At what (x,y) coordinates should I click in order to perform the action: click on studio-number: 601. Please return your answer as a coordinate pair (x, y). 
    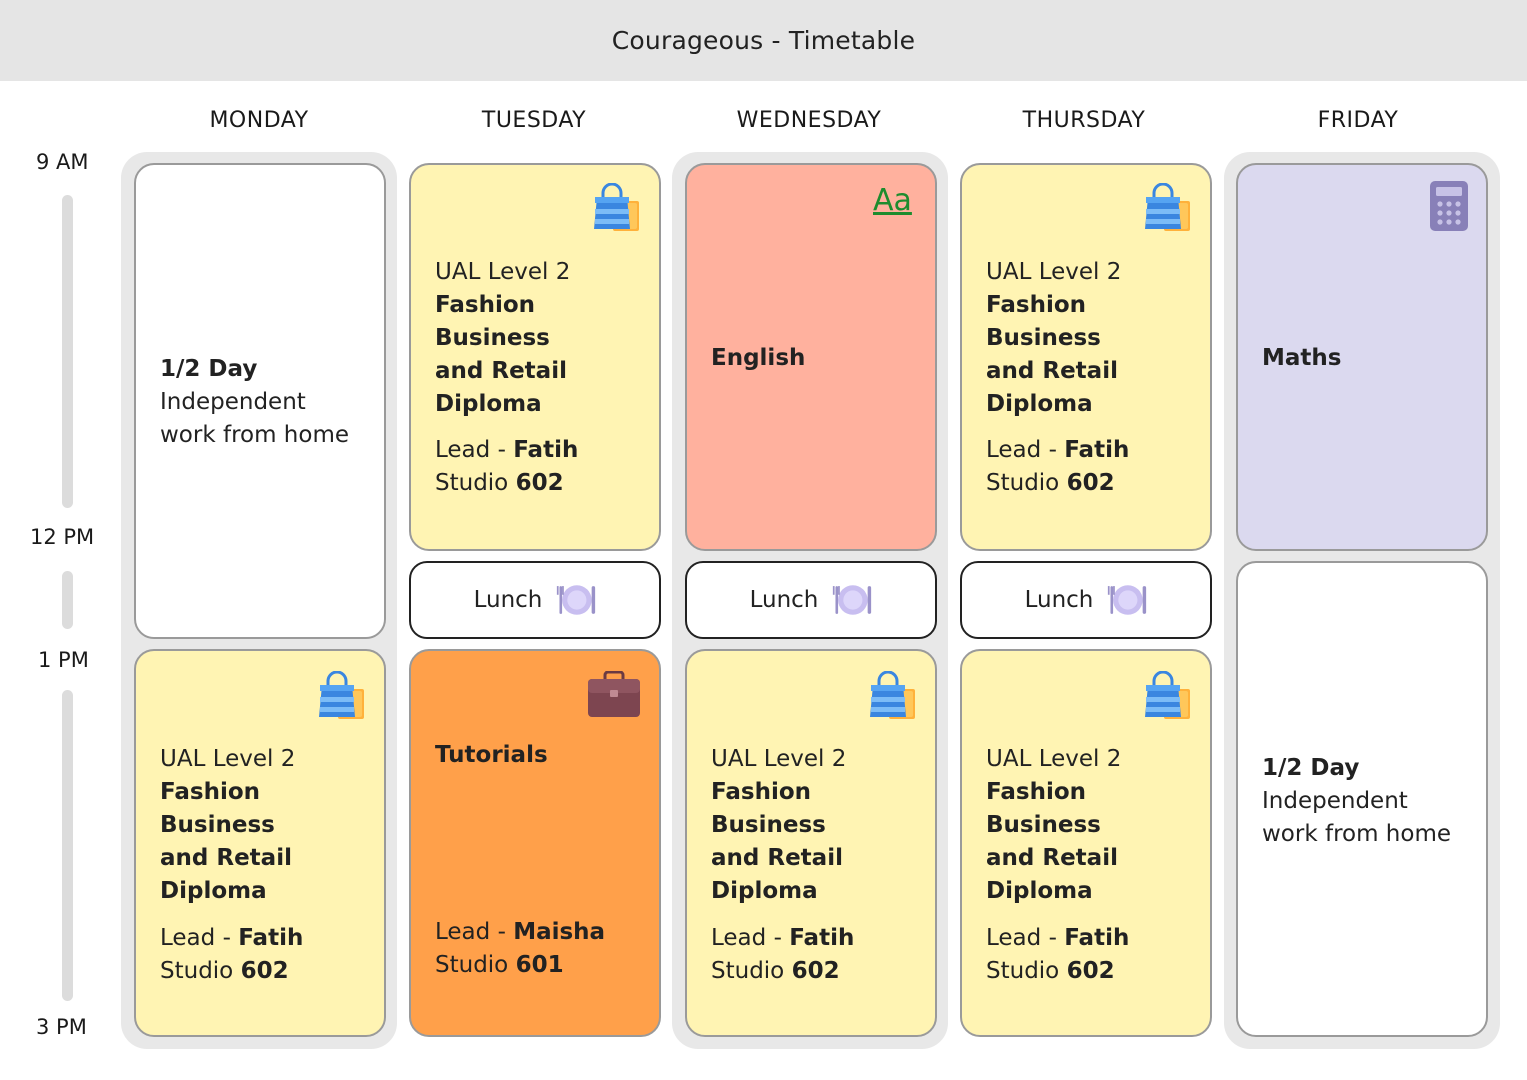
    Looking at the image, I should click on (539, 965).